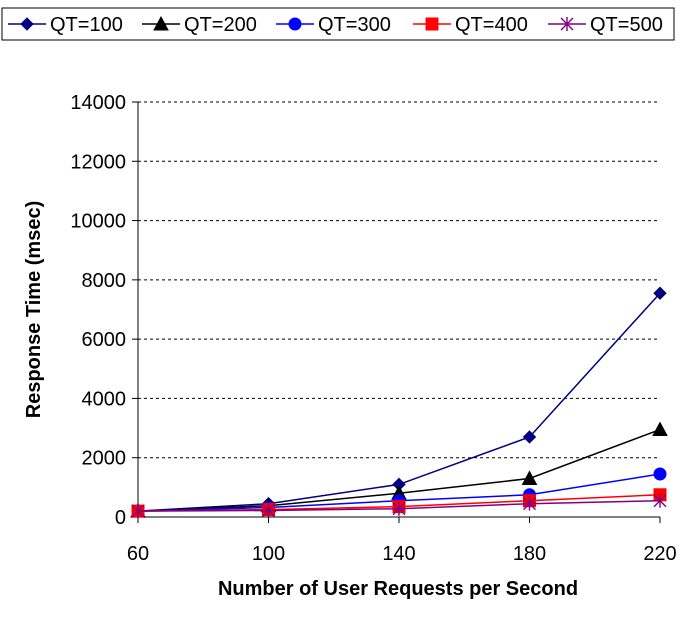  I want to click on legend-item: QT=100, so click(65, 25).